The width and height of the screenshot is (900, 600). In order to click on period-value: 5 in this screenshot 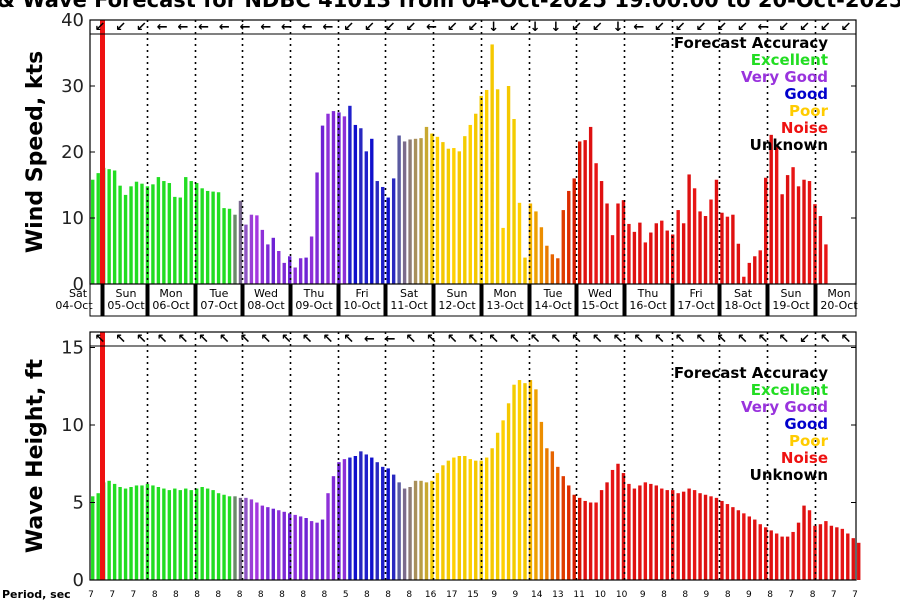, I will do `click(346, 595)`.